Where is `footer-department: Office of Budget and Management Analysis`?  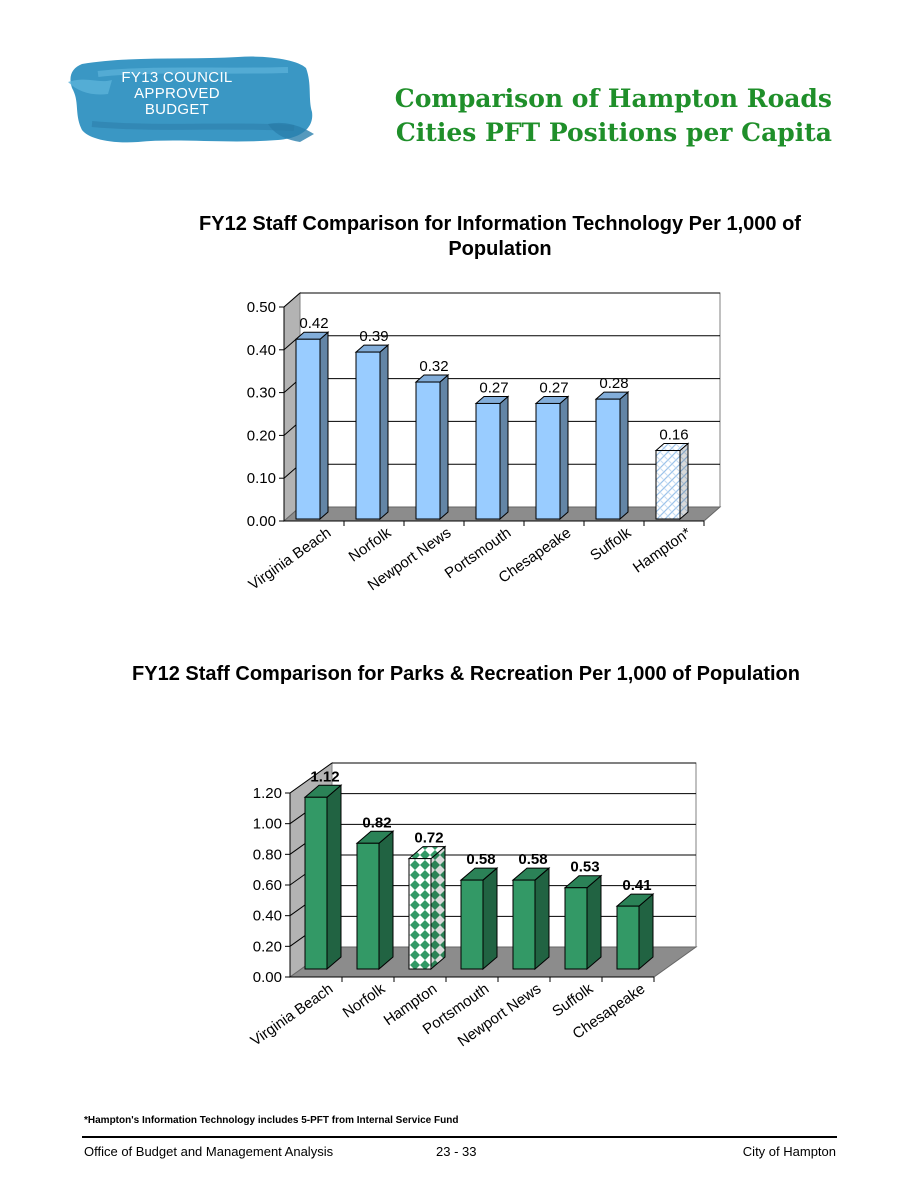
footer-department: Office of Budget and Management Analysis is located at coordinates (209, 1151).